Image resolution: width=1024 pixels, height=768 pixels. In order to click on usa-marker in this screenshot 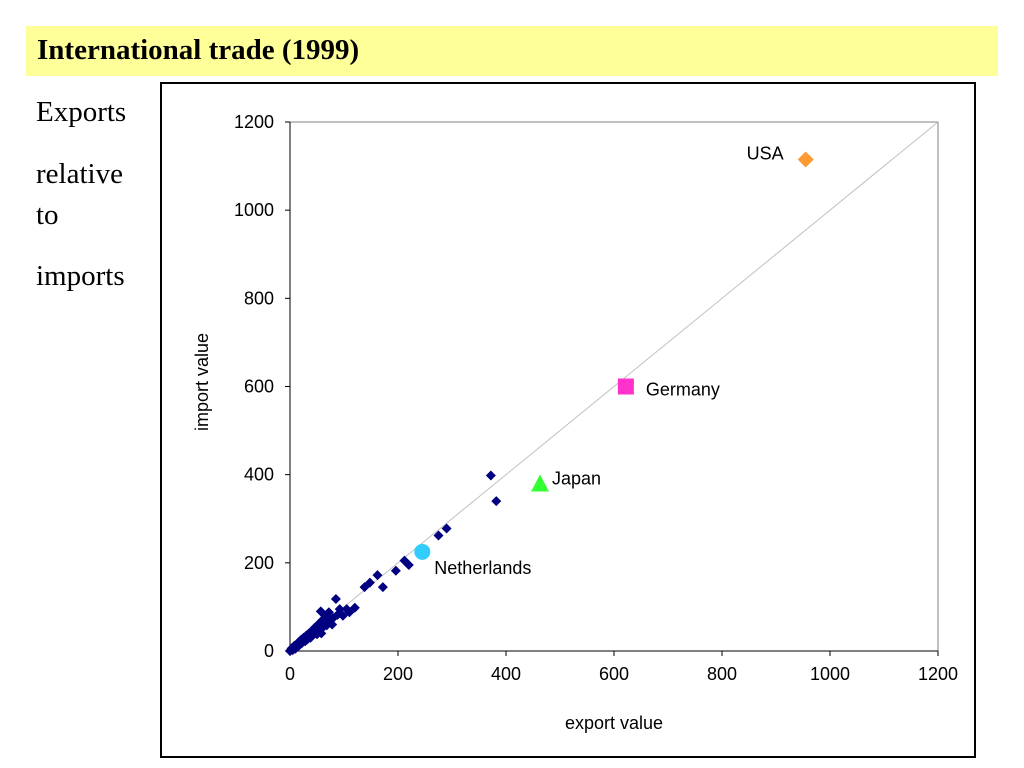, I will do `click(805, 159)`.